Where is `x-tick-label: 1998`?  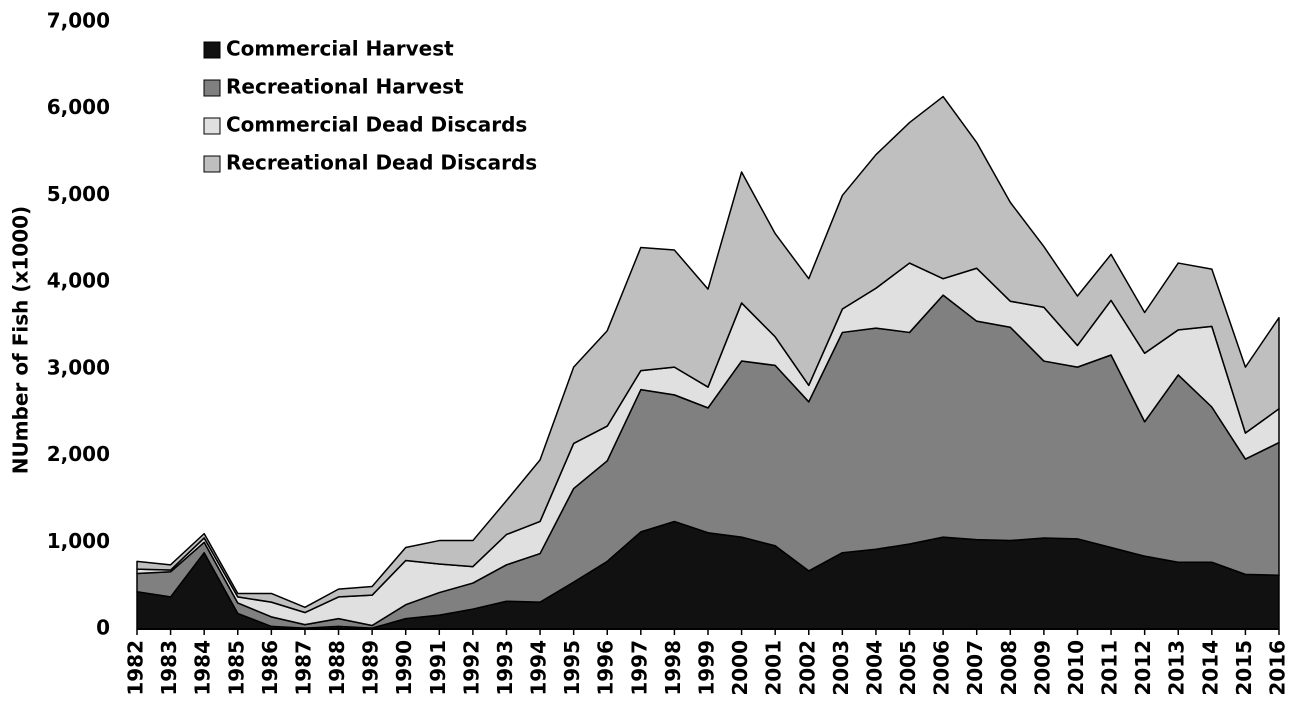
x-tick-label: 1998 is located at coordinates (673, 668).